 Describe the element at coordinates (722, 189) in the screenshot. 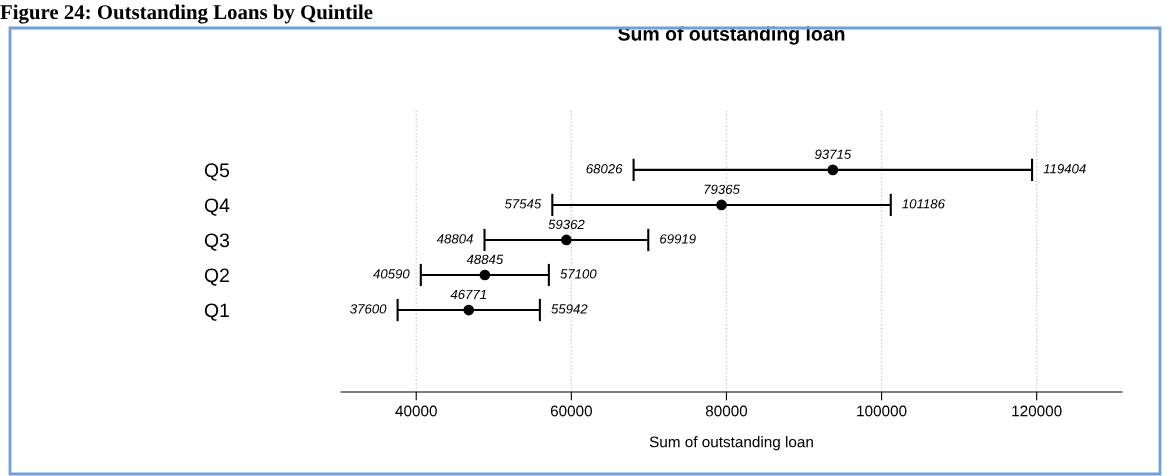

I see `data-label: 79365` at that location.